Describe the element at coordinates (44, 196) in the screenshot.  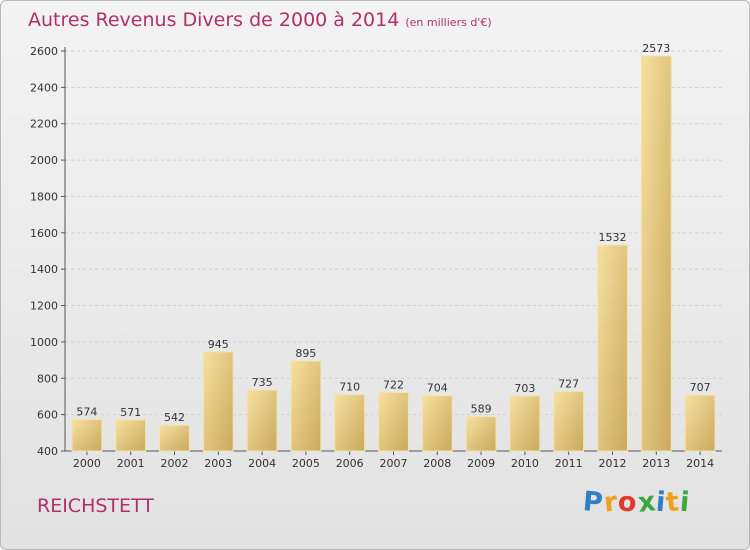
I see `y-tick-label: 1800` at that location.